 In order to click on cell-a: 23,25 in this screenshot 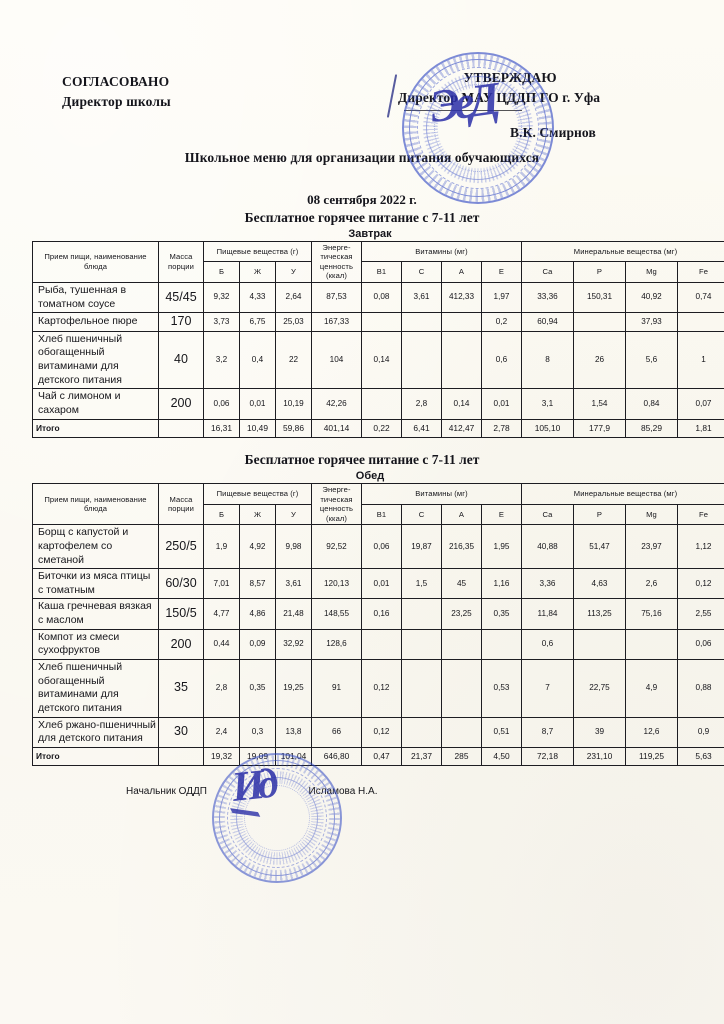, I will do `click(461, 614)`.